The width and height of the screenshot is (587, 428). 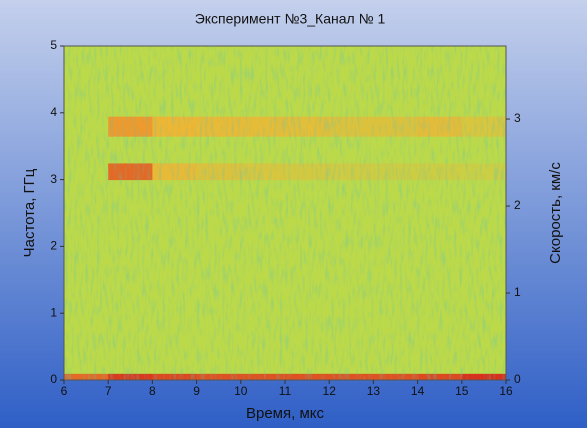 What do you see at coordinates (330, 391) in the screenshot?
I see `x-tick-label: 12` at bounding box center [330, 391].